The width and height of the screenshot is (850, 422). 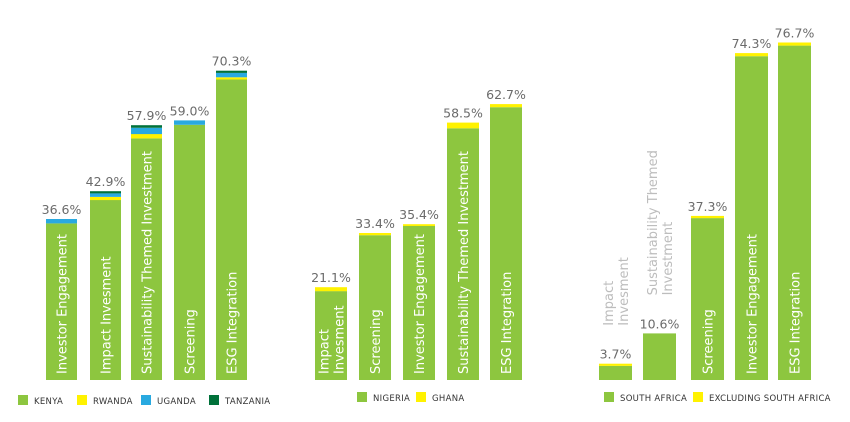 I want to click on data-label: 3.7%, so click(x=616, y=354).